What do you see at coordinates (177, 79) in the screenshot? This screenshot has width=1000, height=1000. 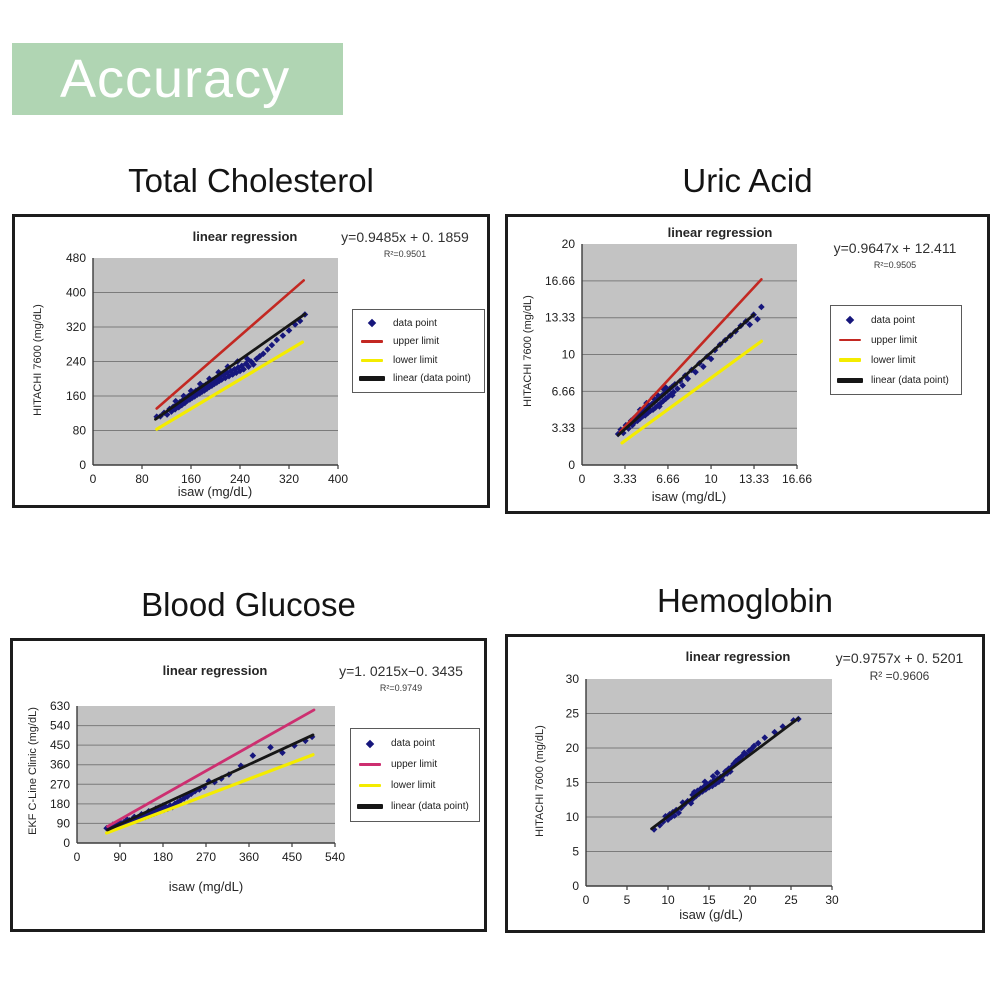 I see `accuracy-banner: Accuracy` at bounding box center [177, 79].